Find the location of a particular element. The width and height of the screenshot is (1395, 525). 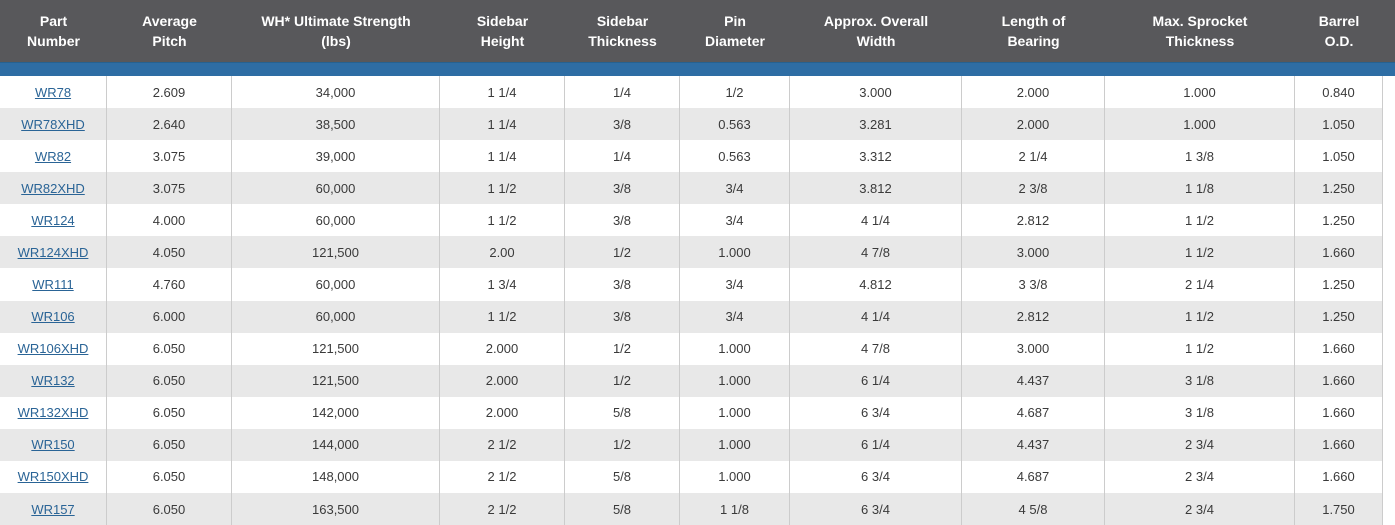

cell-part-number: WR106XHD is located at coordinates (53, 348).